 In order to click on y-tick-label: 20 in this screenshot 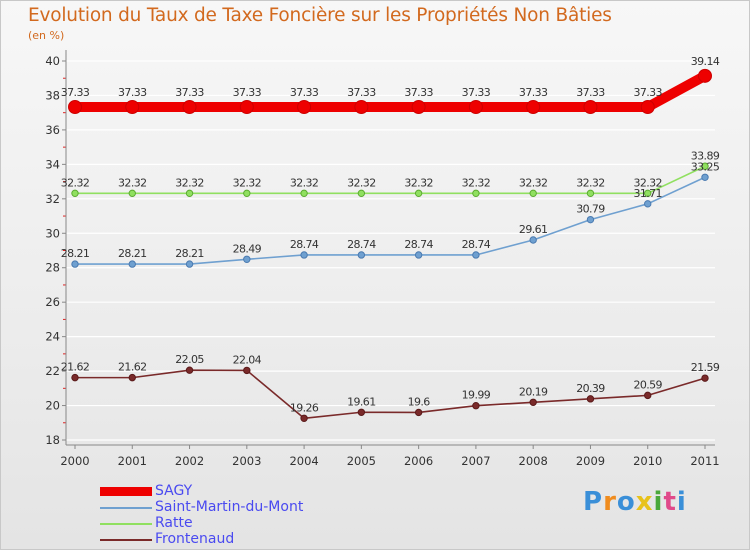, I will do `click(52, 406)`.